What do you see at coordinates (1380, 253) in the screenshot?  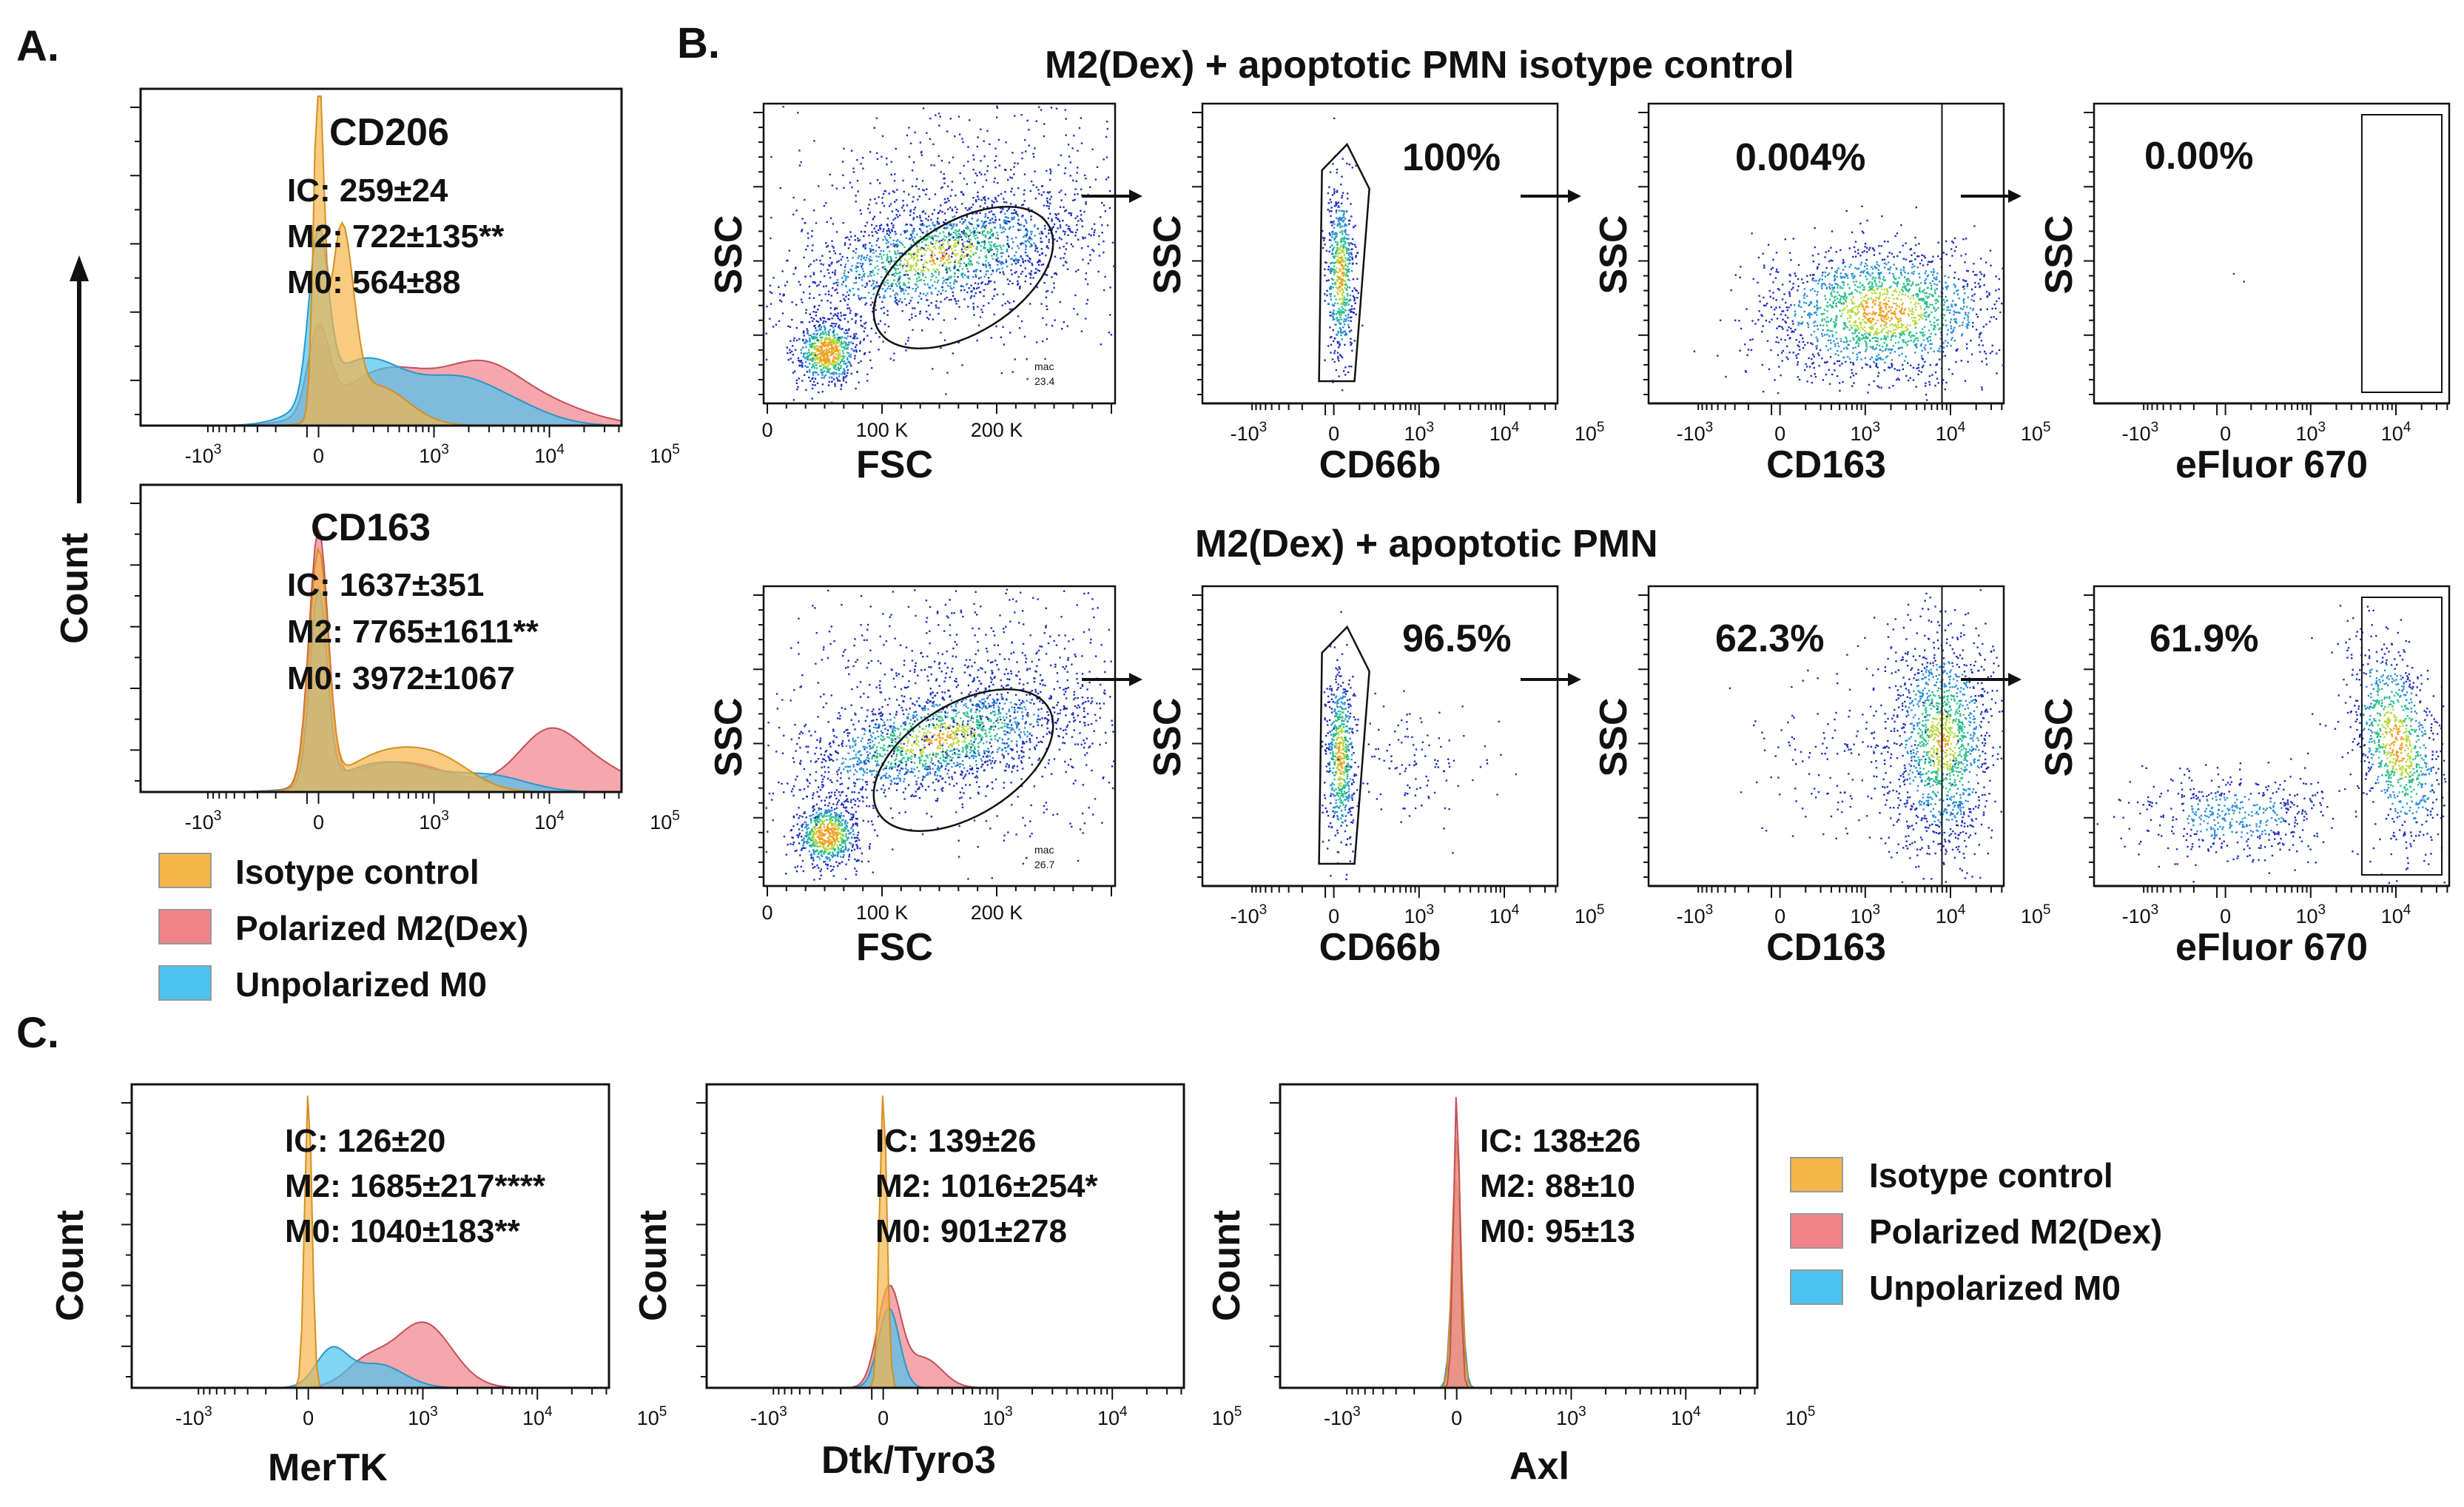 I see `plot-cd66b-1-frame` at bounding box center [1380, 253].